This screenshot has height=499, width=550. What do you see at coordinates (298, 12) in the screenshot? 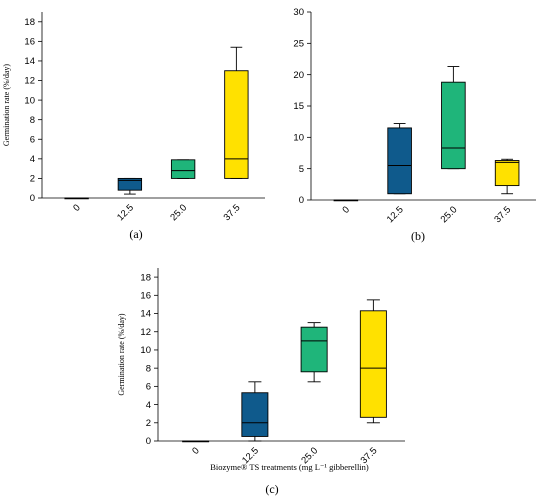
I see `y-tick-label: 30` at bounding box center [298, 12].